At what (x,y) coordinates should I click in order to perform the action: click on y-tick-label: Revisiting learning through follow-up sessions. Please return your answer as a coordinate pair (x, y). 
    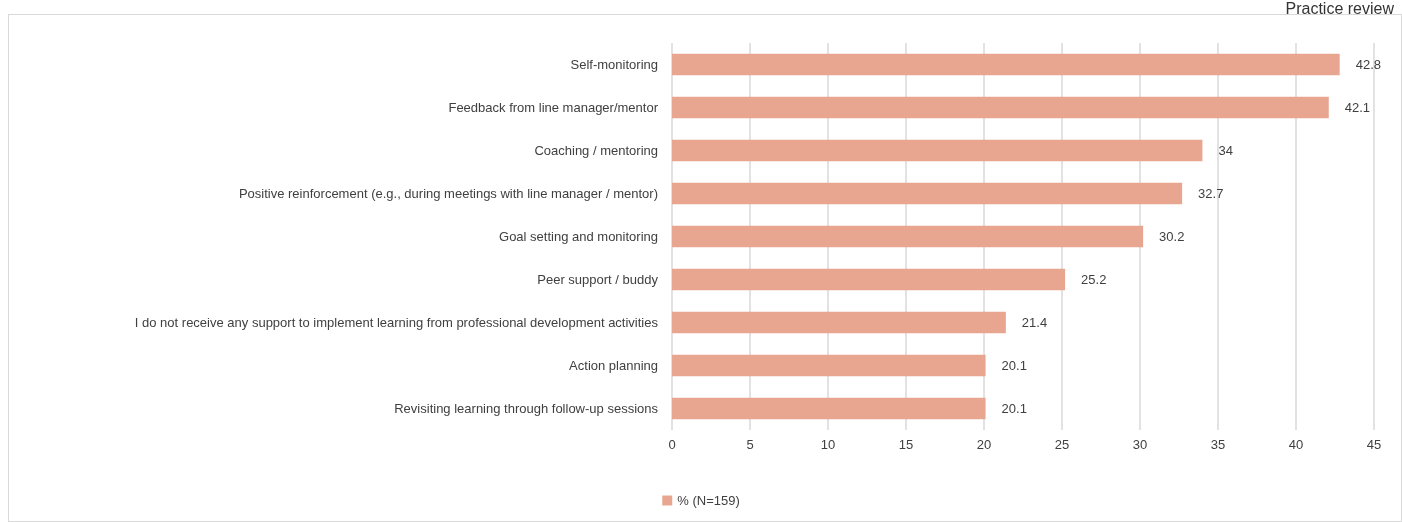
    Looking at the image, I should click on (526, 408).